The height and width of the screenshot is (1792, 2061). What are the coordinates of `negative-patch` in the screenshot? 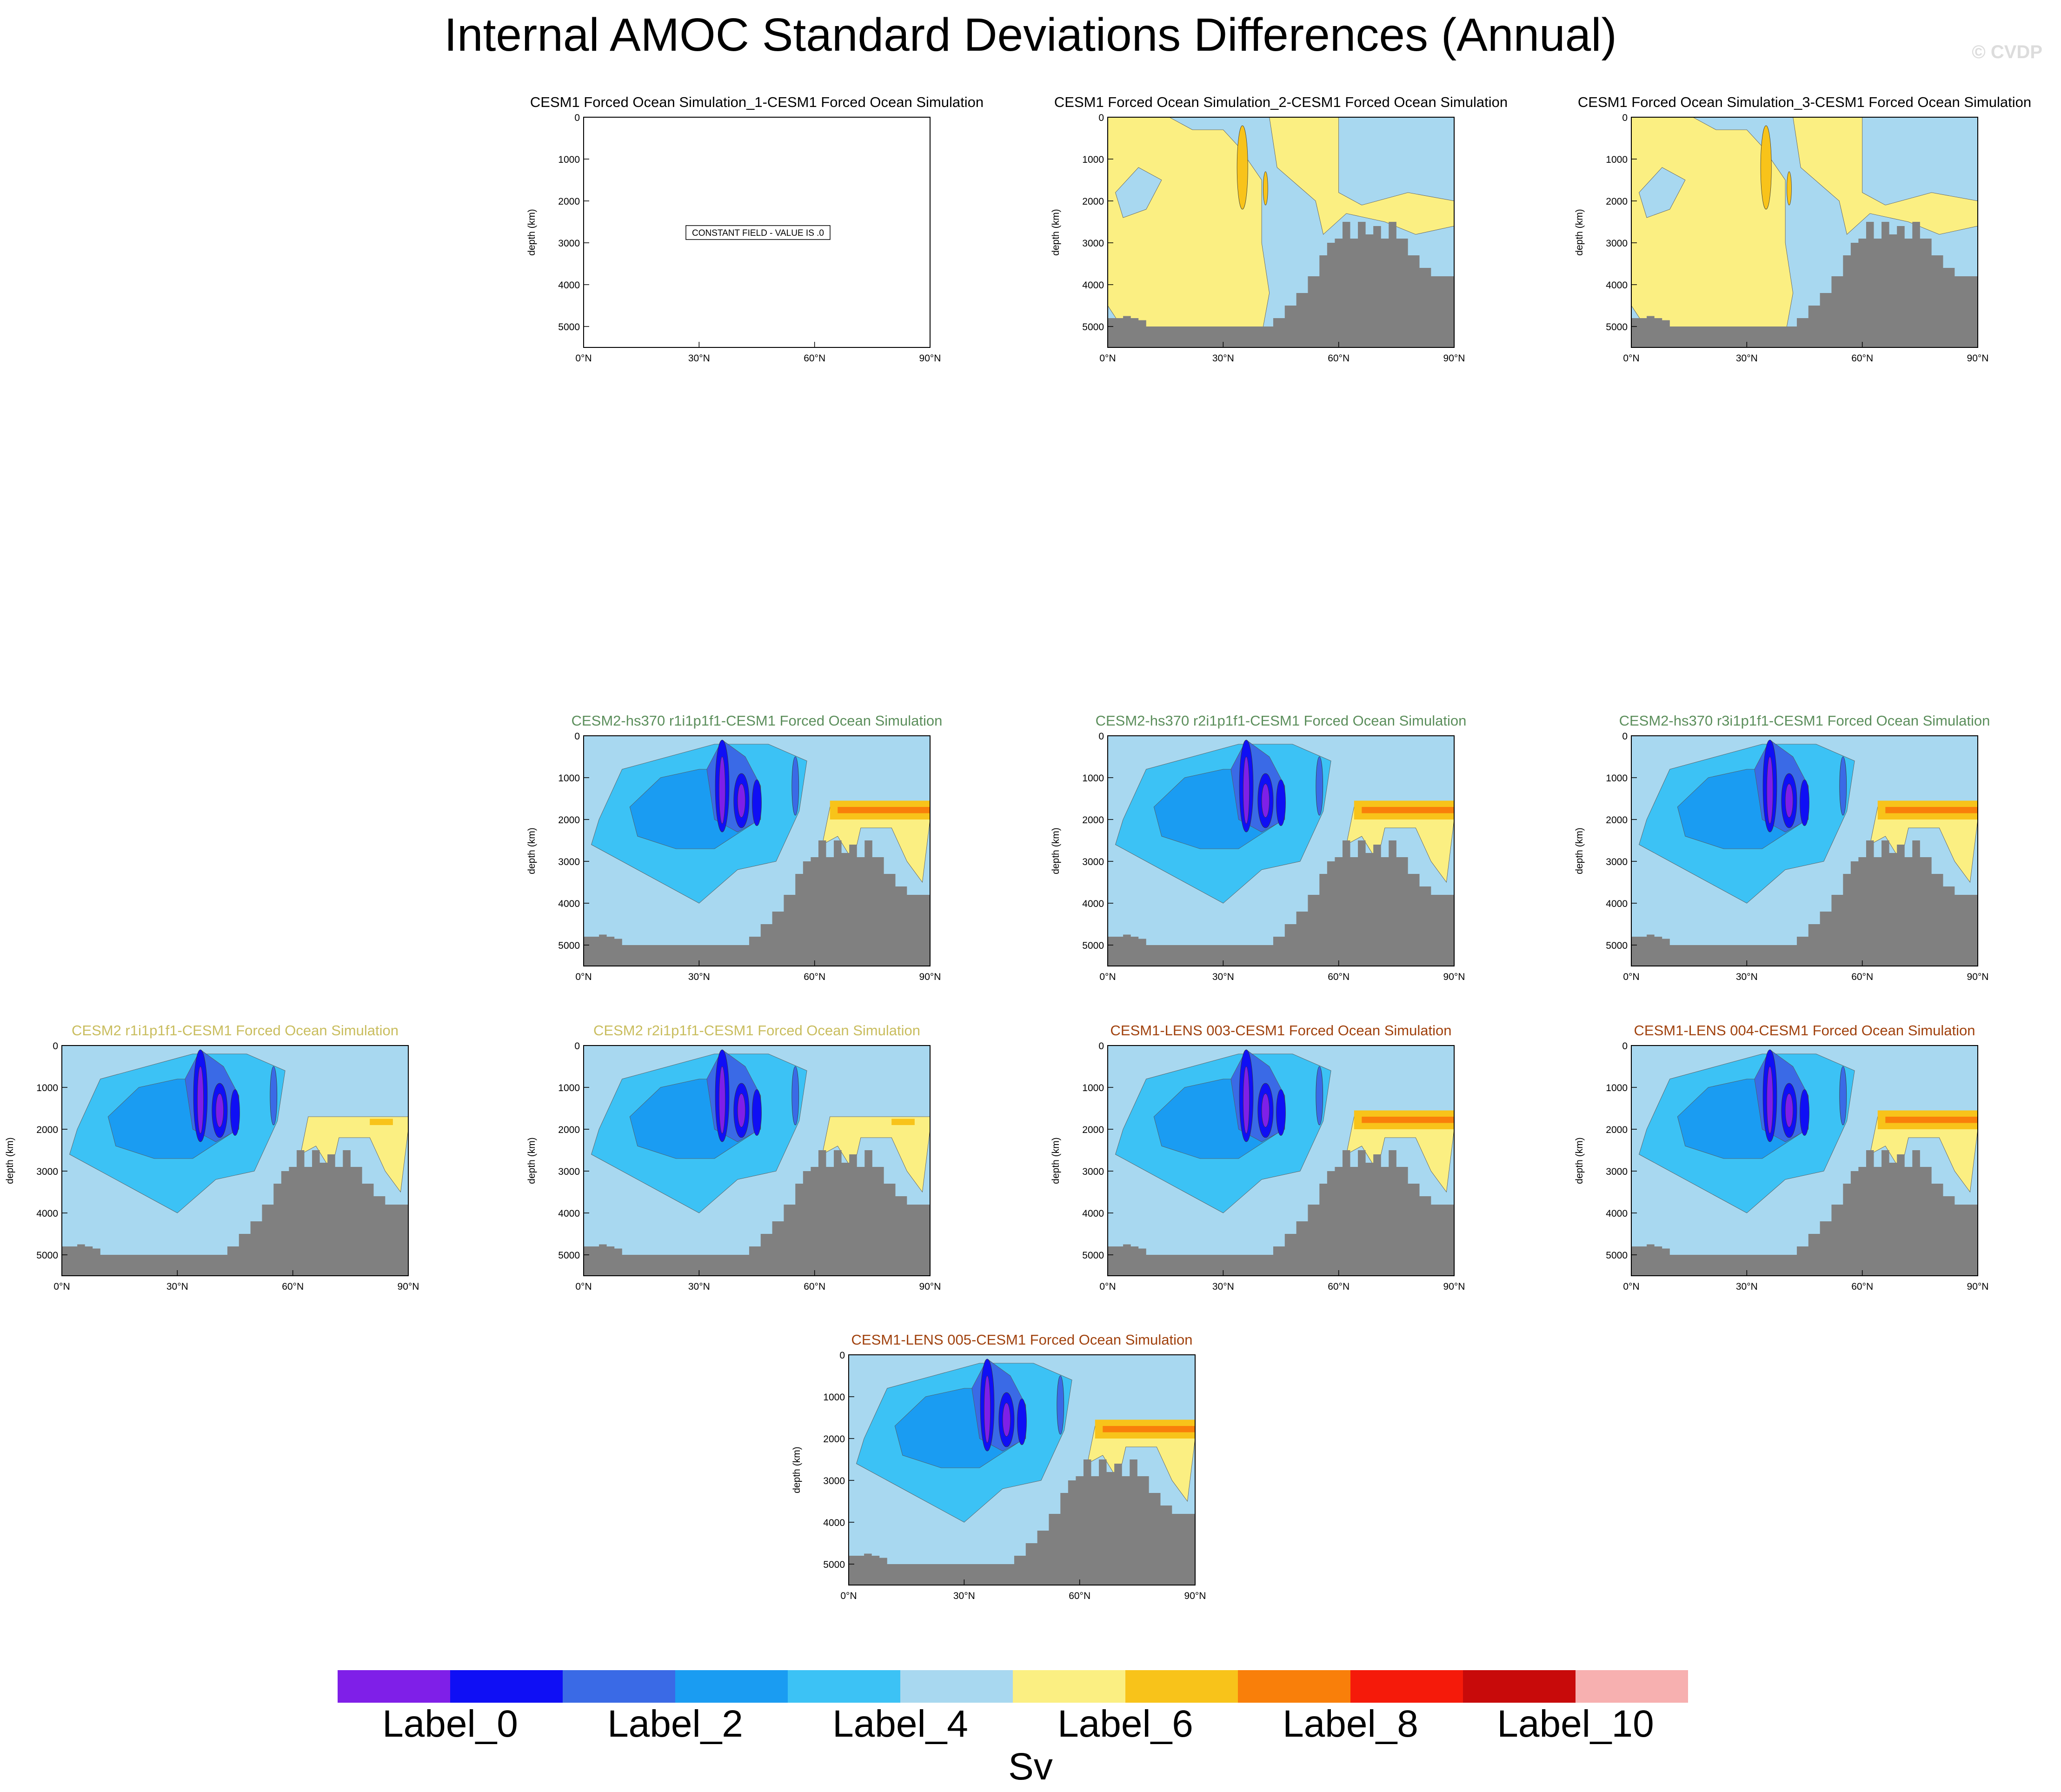 It's located at (1138, 192).